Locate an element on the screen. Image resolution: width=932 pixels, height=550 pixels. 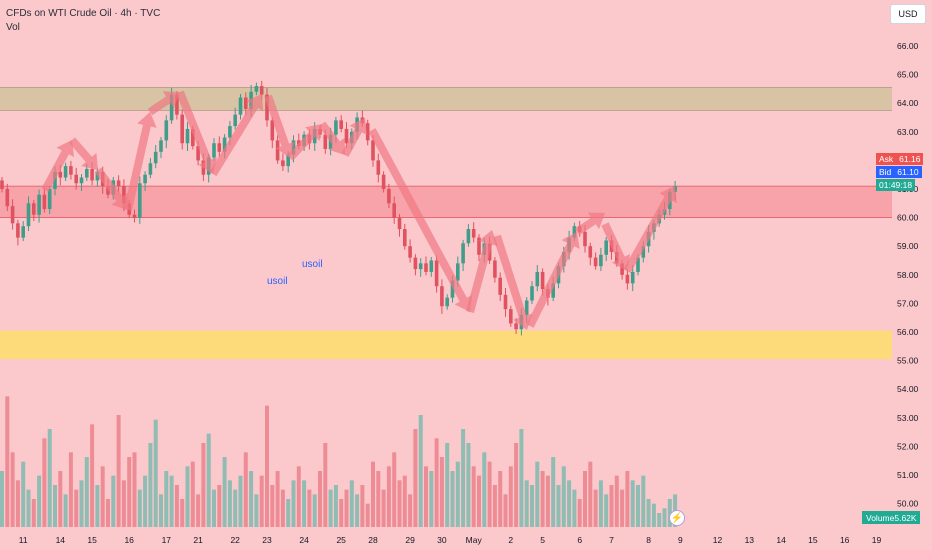
zone-resistance is located at coordinates (446, 99).